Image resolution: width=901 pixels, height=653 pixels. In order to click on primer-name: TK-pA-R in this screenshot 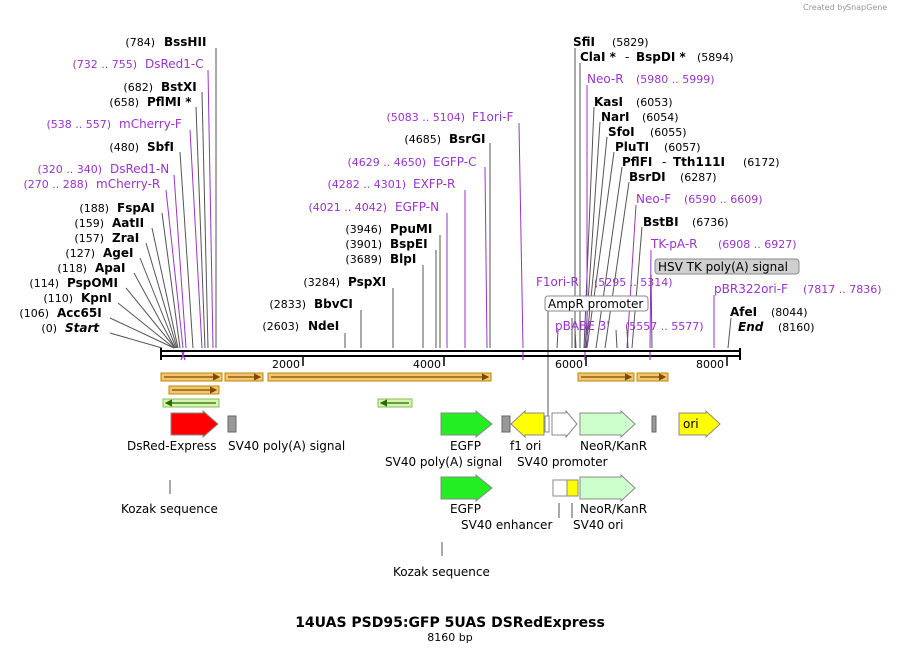, I will do `click(674, 244)`.